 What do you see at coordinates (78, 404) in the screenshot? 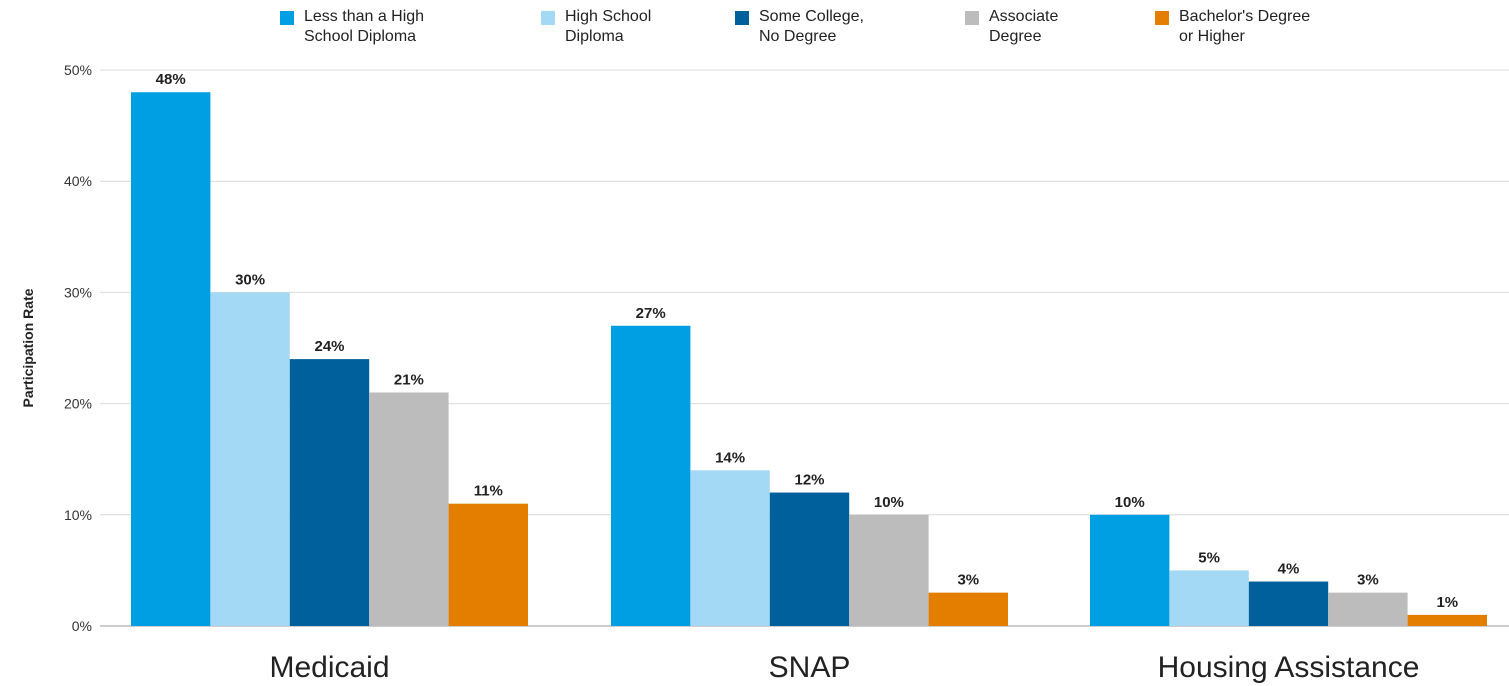
I see `y-tick-label: 20%` at bounding box center [78, 404].